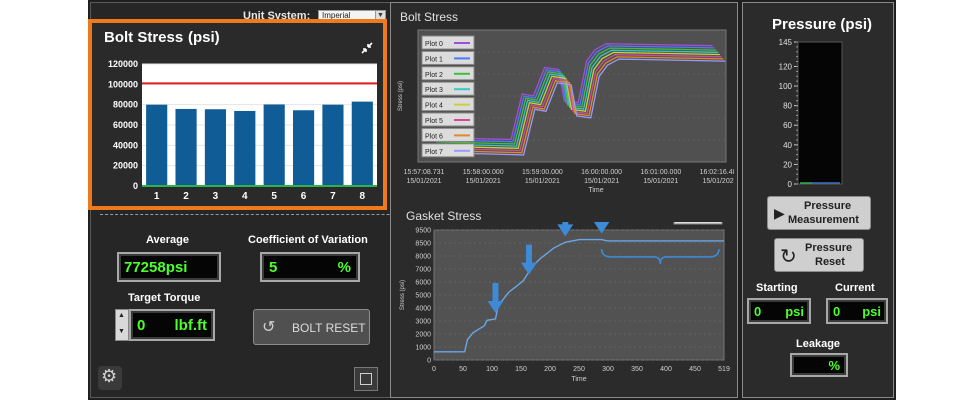  What do you see at coordinates (190, 325) in the screenshot?
I see `target-torque-unit: lbf.ft` at bounding box center [190, 325].